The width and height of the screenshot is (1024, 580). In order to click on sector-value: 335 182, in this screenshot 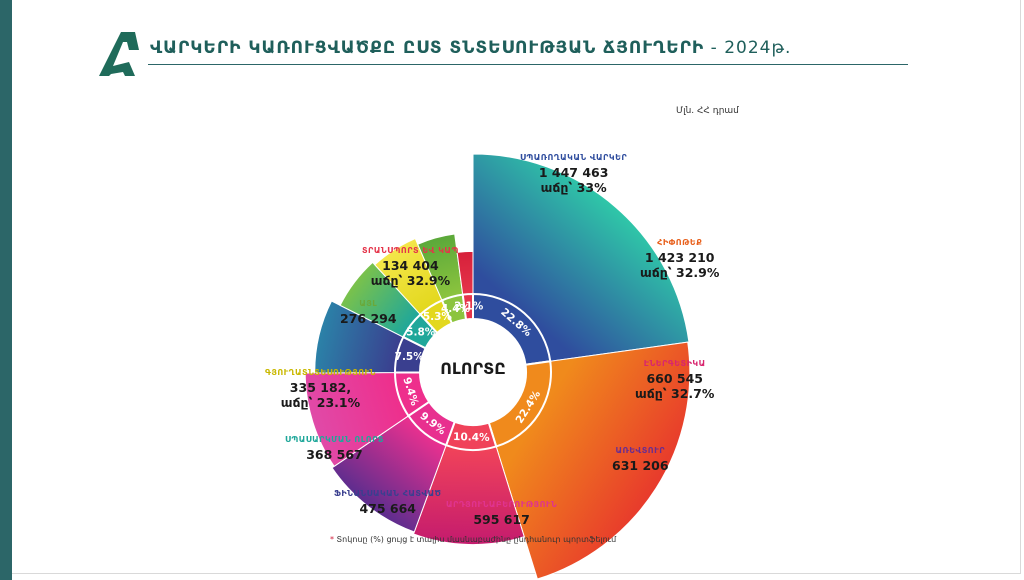, I will do `click(320, 387)`.